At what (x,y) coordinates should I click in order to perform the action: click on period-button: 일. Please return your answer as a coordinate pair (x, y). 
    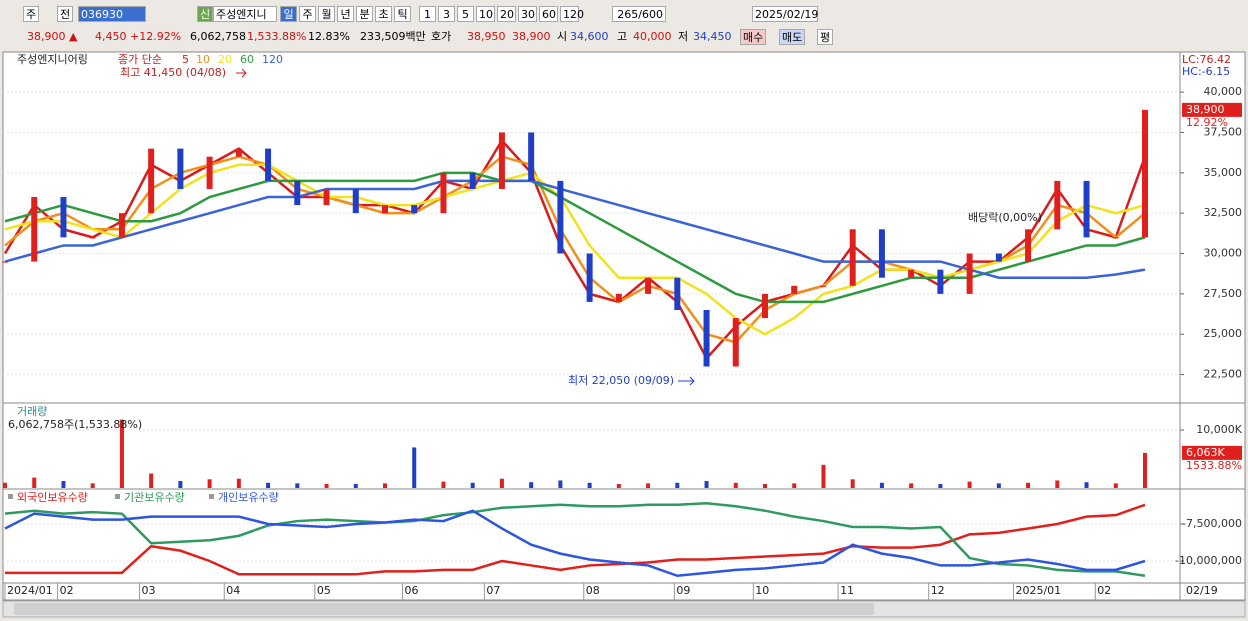
    Looking at the image, I should click on (288, 14).